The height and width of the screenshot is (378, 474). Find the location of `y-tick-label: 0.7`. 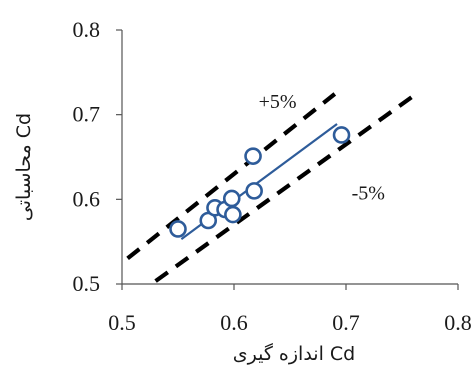

y-tick-label: 0.7 is located at coordinates (87, 114).